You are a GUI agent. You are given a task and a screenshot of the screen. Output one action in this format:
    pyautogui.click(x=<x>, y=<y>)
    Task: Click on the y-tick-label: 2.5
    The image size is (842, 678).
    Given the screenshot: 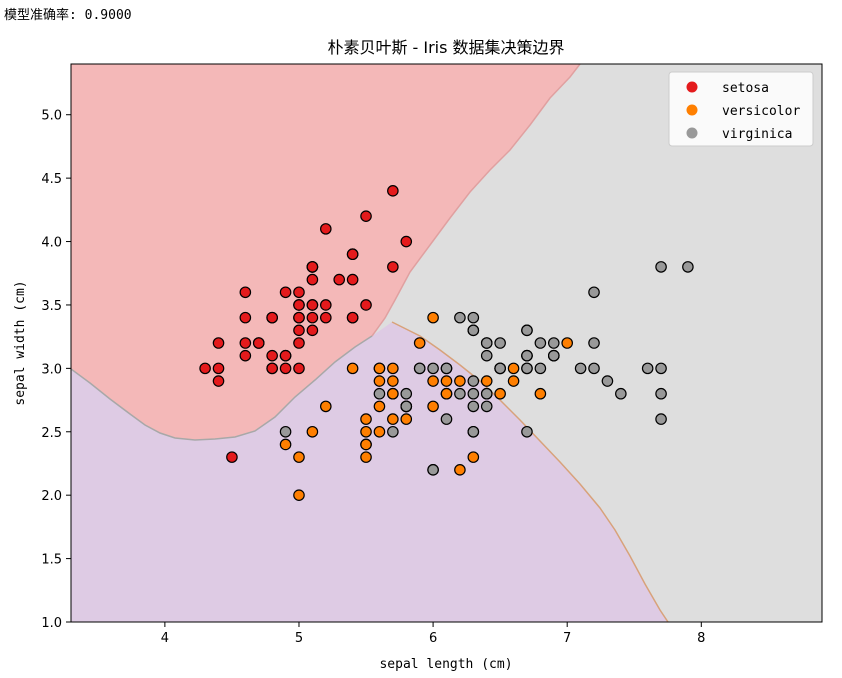 What is the action you would take?
    pyautogui.click(x=51, y=433)
    